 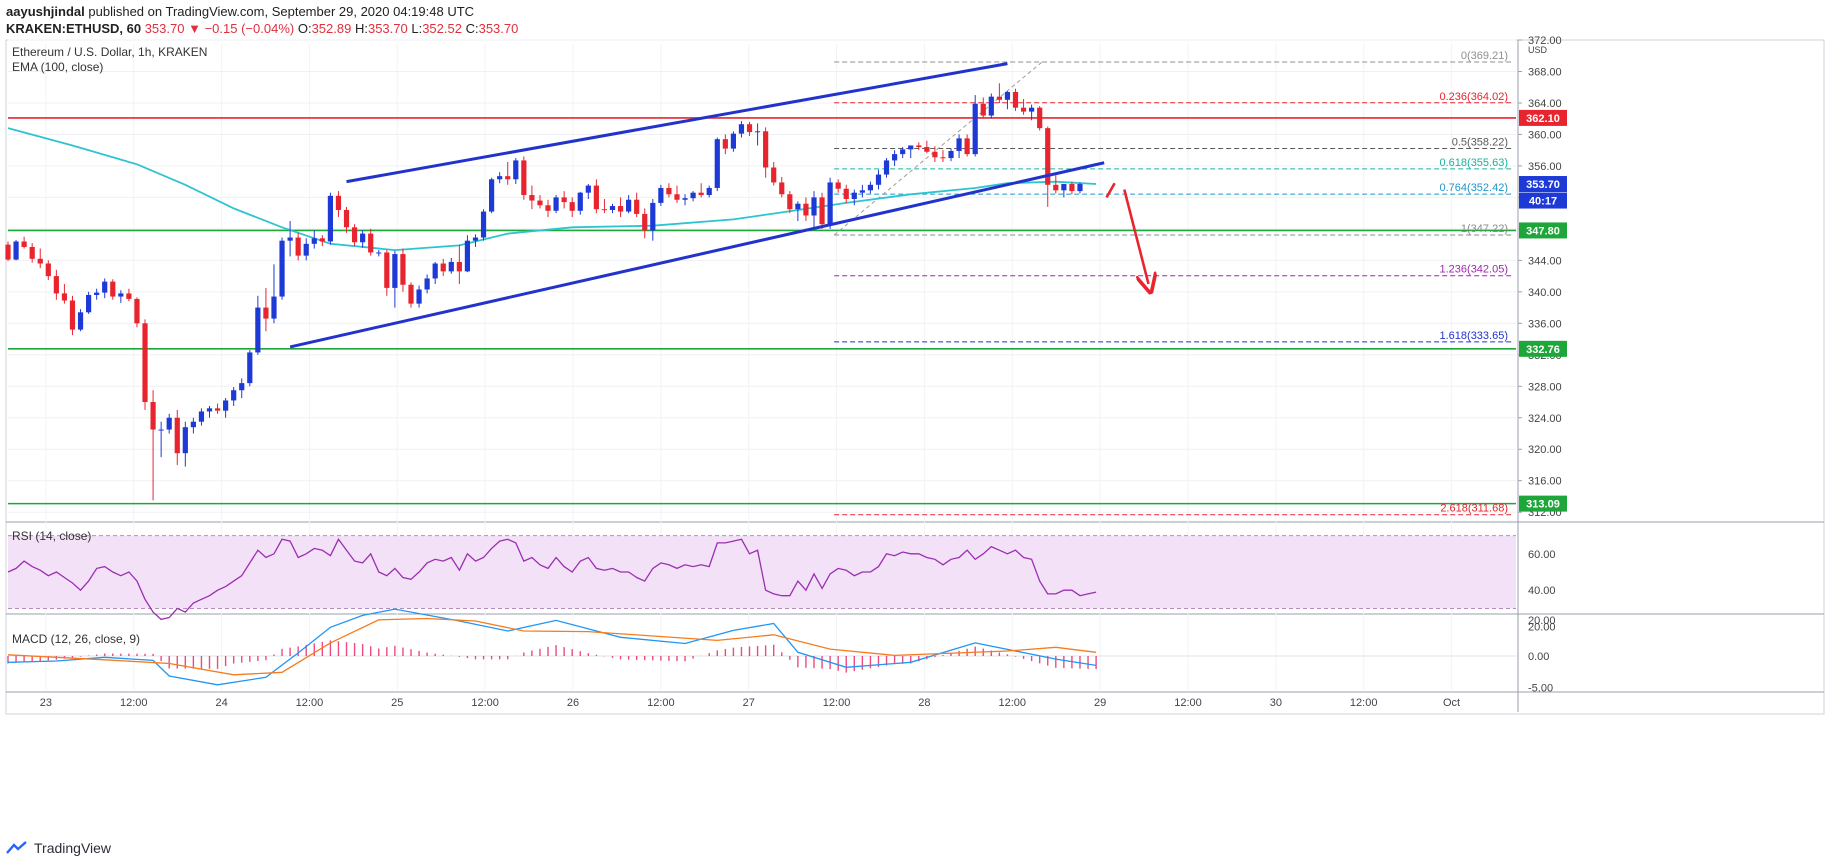 I want to click on time-tick-label: 25, so click(x=397, y=703).